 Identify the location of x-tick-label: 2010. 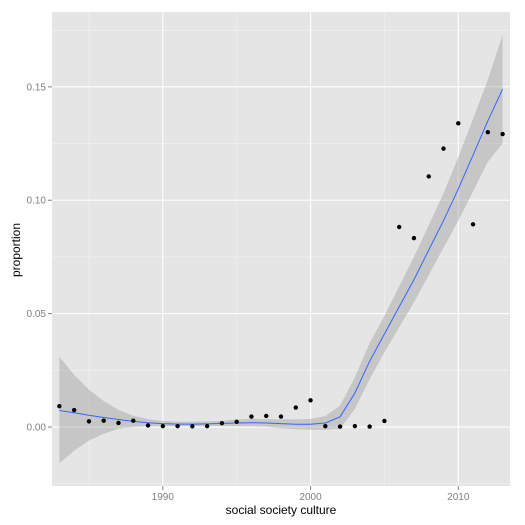
(458, 497).